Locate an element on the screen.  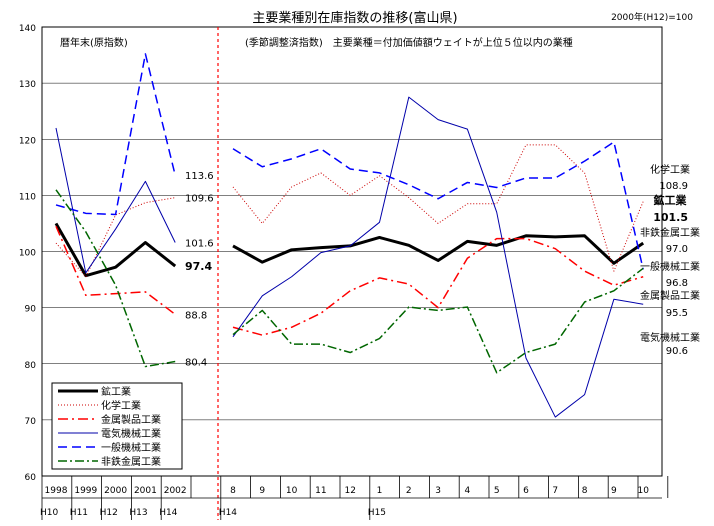
right-end-value-label: 101.5 is located at coordinates (670, 217).